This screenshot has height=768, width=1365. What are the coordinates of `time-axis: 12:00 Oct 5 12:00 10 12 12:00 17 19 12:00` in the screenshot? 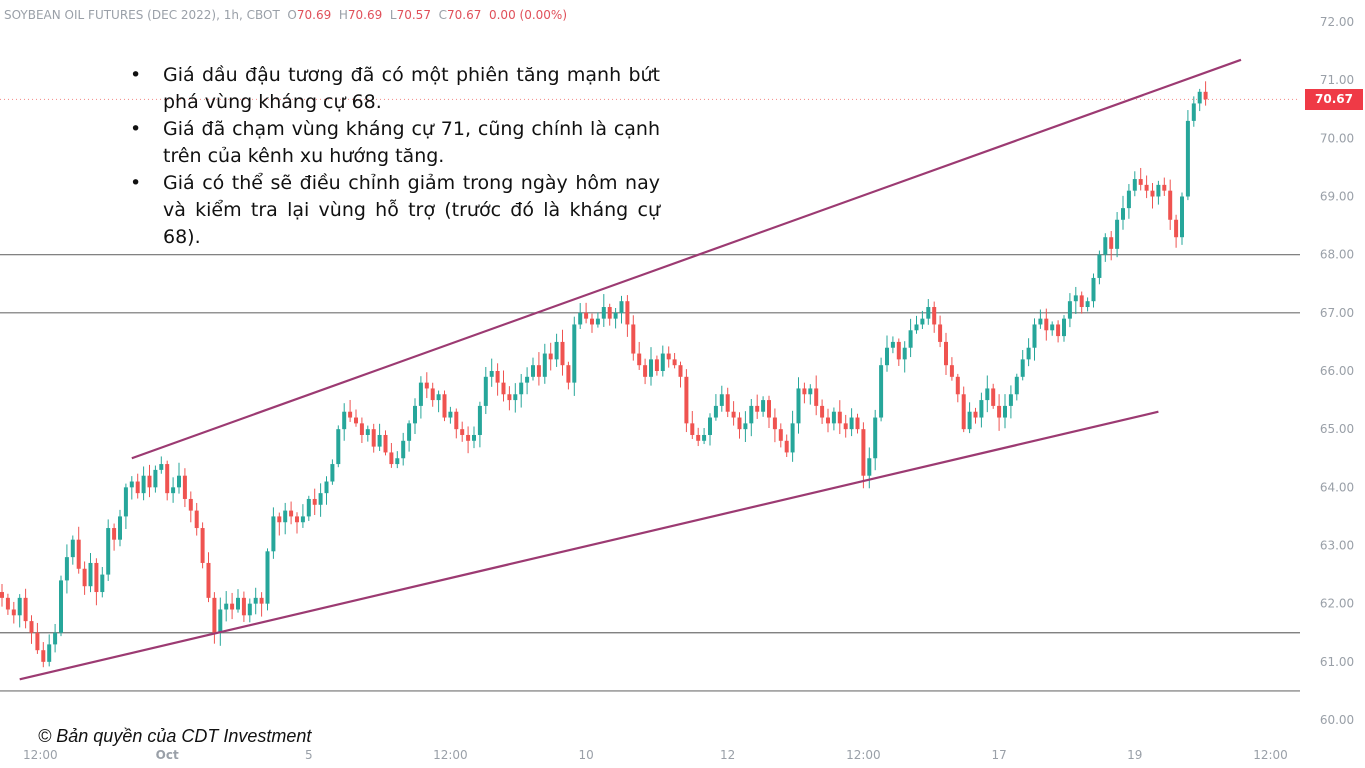 It's located at (655, 755).